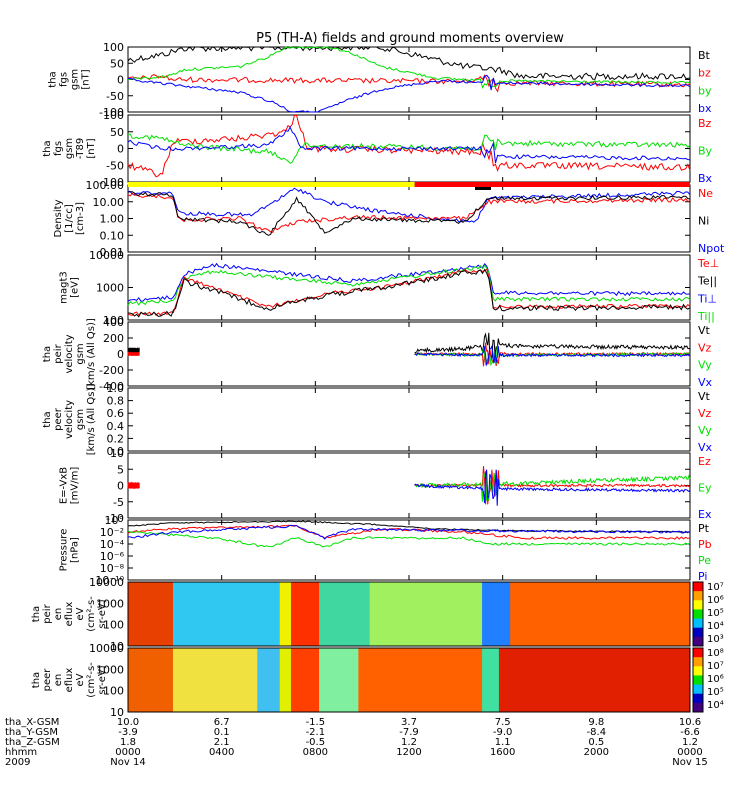 The image size is (750, 800). I want to click on legend-bx: bx, so click(705, 108).